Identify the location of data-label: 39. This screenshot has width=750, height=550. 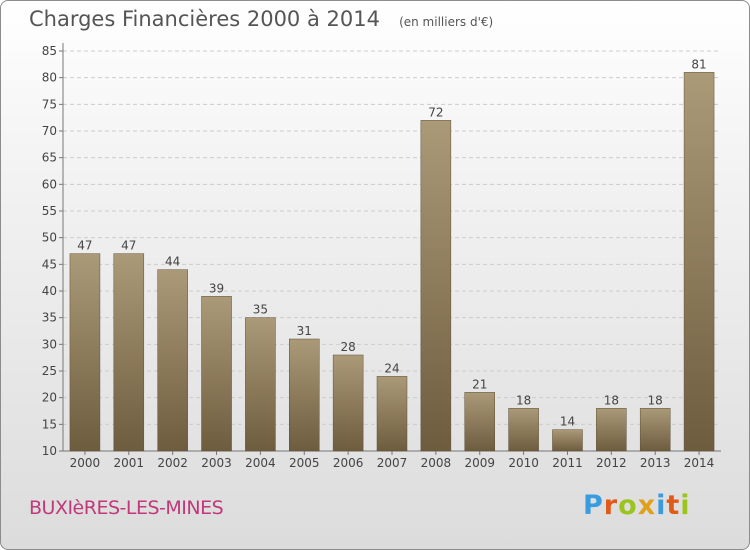
(216, 288).